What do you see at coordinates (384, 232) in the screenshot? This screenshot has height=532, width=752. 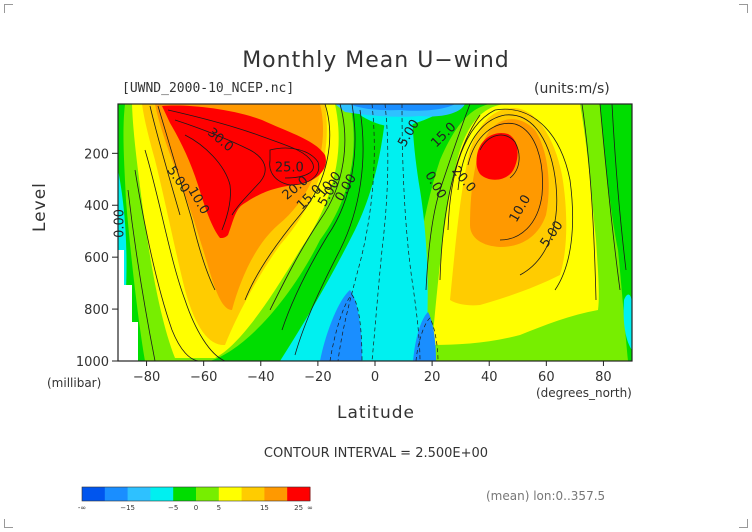 I see `negative-contours` at bounding box center [384, 232].